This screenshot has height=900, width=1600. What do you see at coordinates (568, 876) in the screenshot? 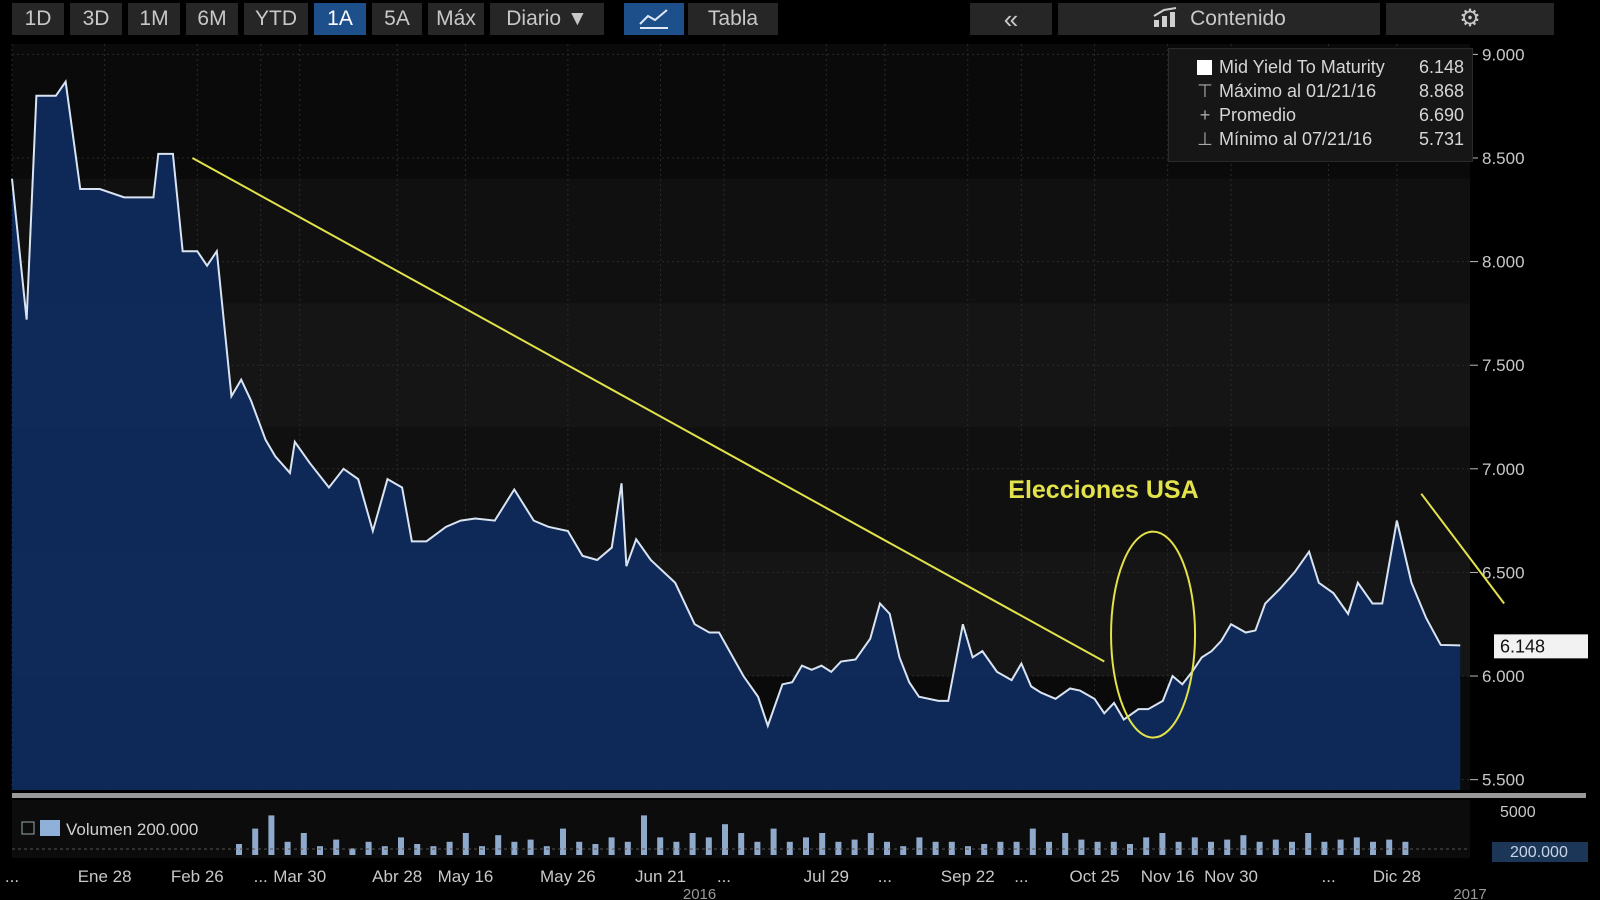
I see `x-tick-label: May 26` at bounding box center [568, 876].